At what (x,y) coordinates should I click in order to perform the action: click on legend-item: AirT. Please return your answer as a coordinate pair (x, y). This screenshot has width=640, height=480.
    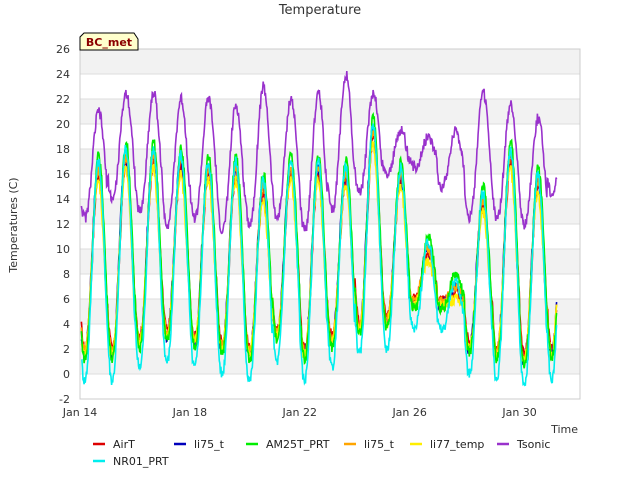
    Looking at the image, I should click on (114, 444).